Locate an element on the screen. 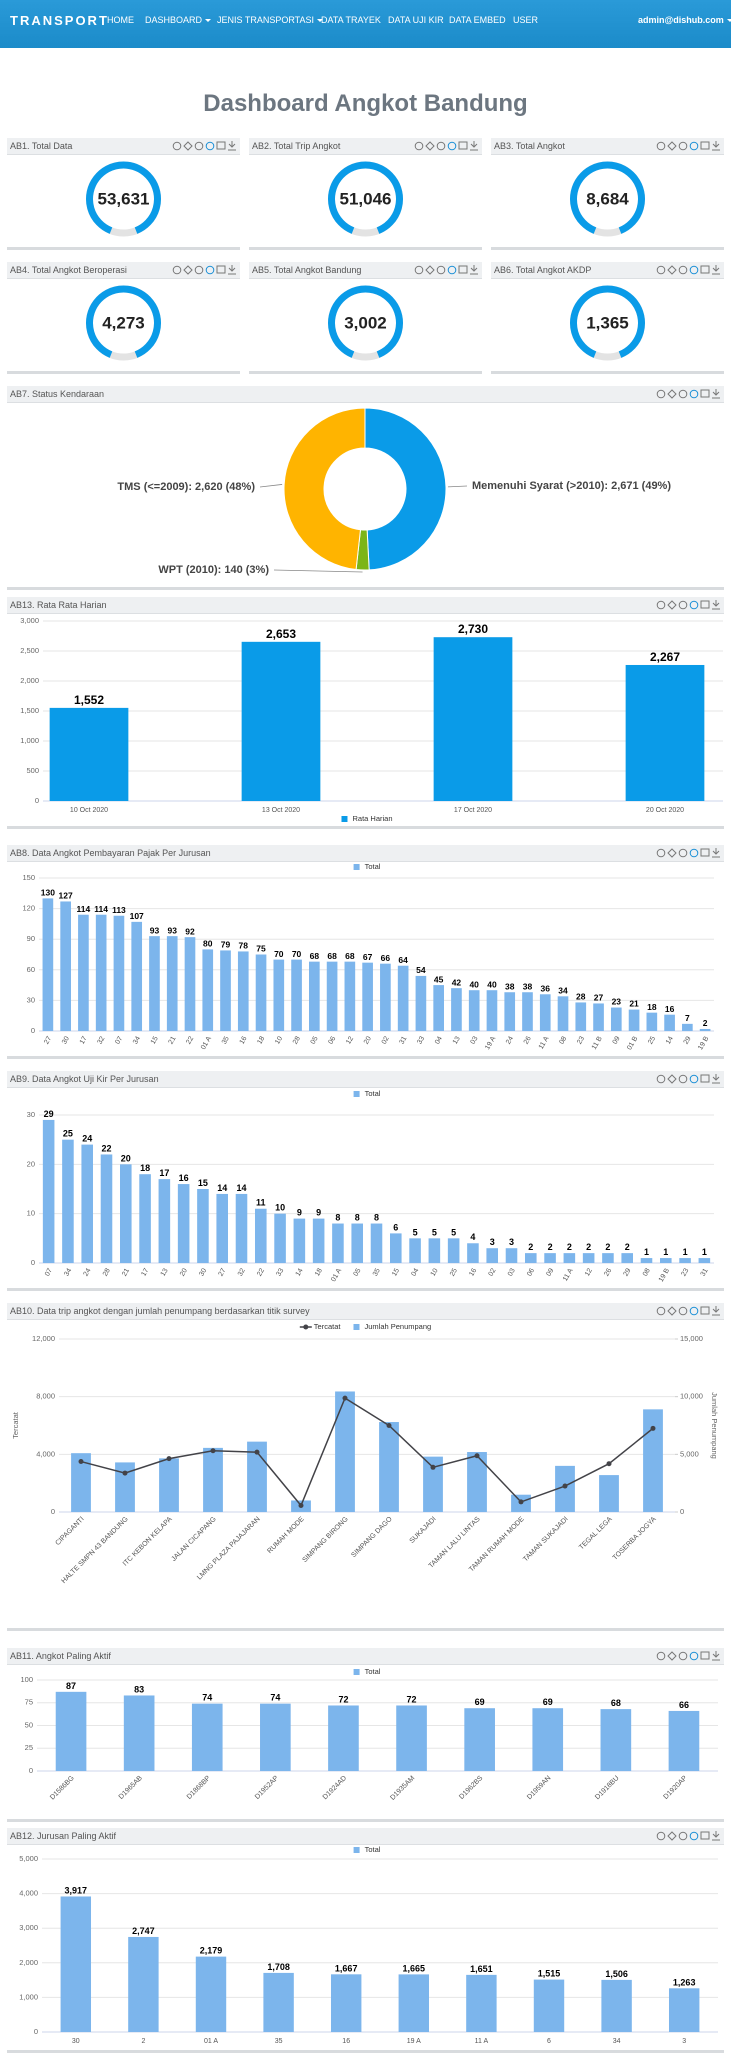 The width and height of the screenshot is (731, 2055). line-marker is located at coordinates (81, 1462).